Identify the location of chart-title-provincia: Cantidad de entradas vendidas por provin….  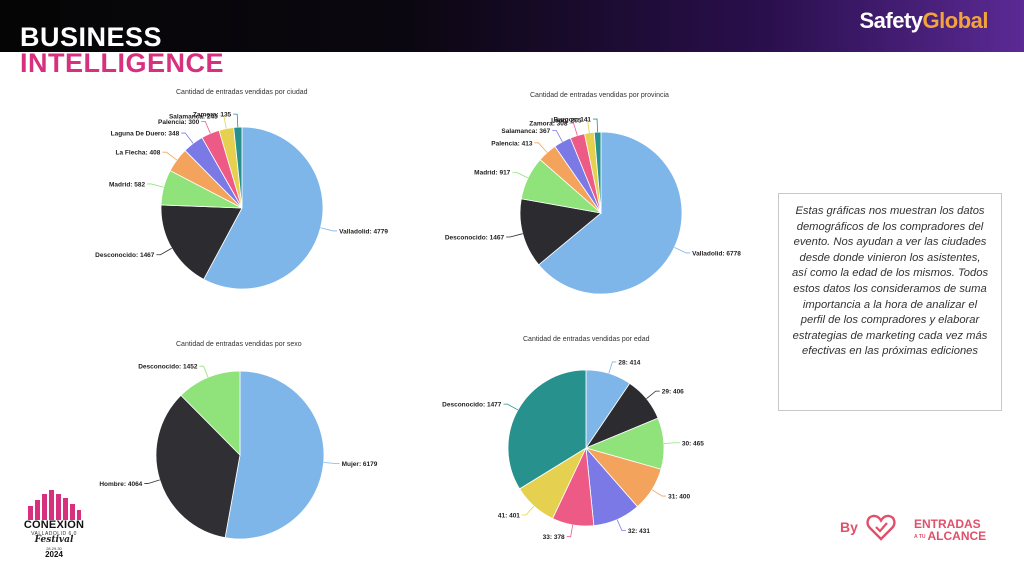
(599, 95).